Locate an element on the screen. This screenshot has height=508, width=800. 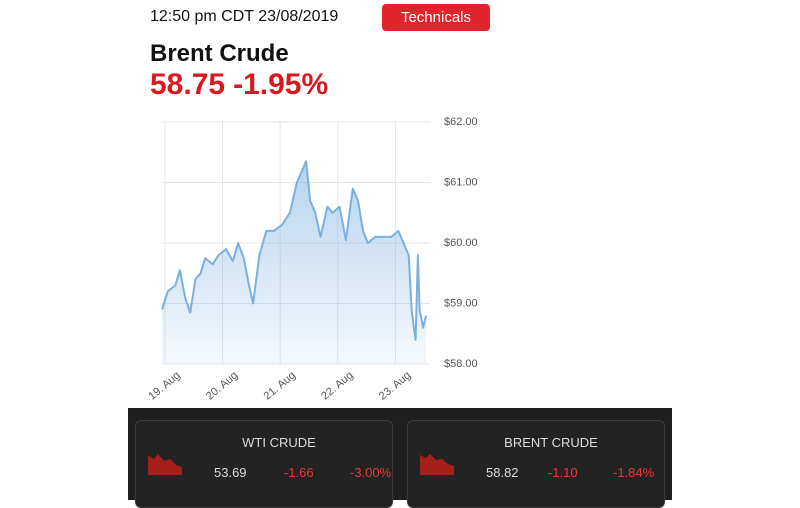
x-tick-label: 23. Aug is located at coordinates (395, 385).